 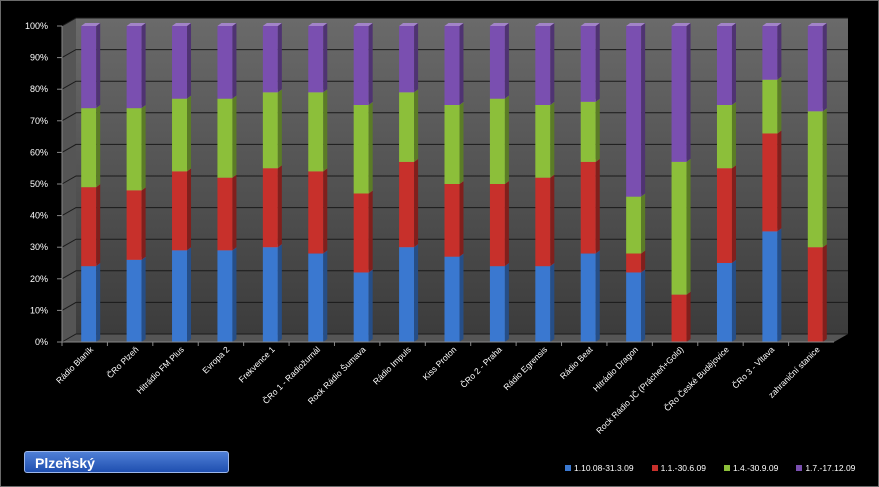 I want to click on legend-item: 1.1.-30.6.09, so click(x=678, y=468).